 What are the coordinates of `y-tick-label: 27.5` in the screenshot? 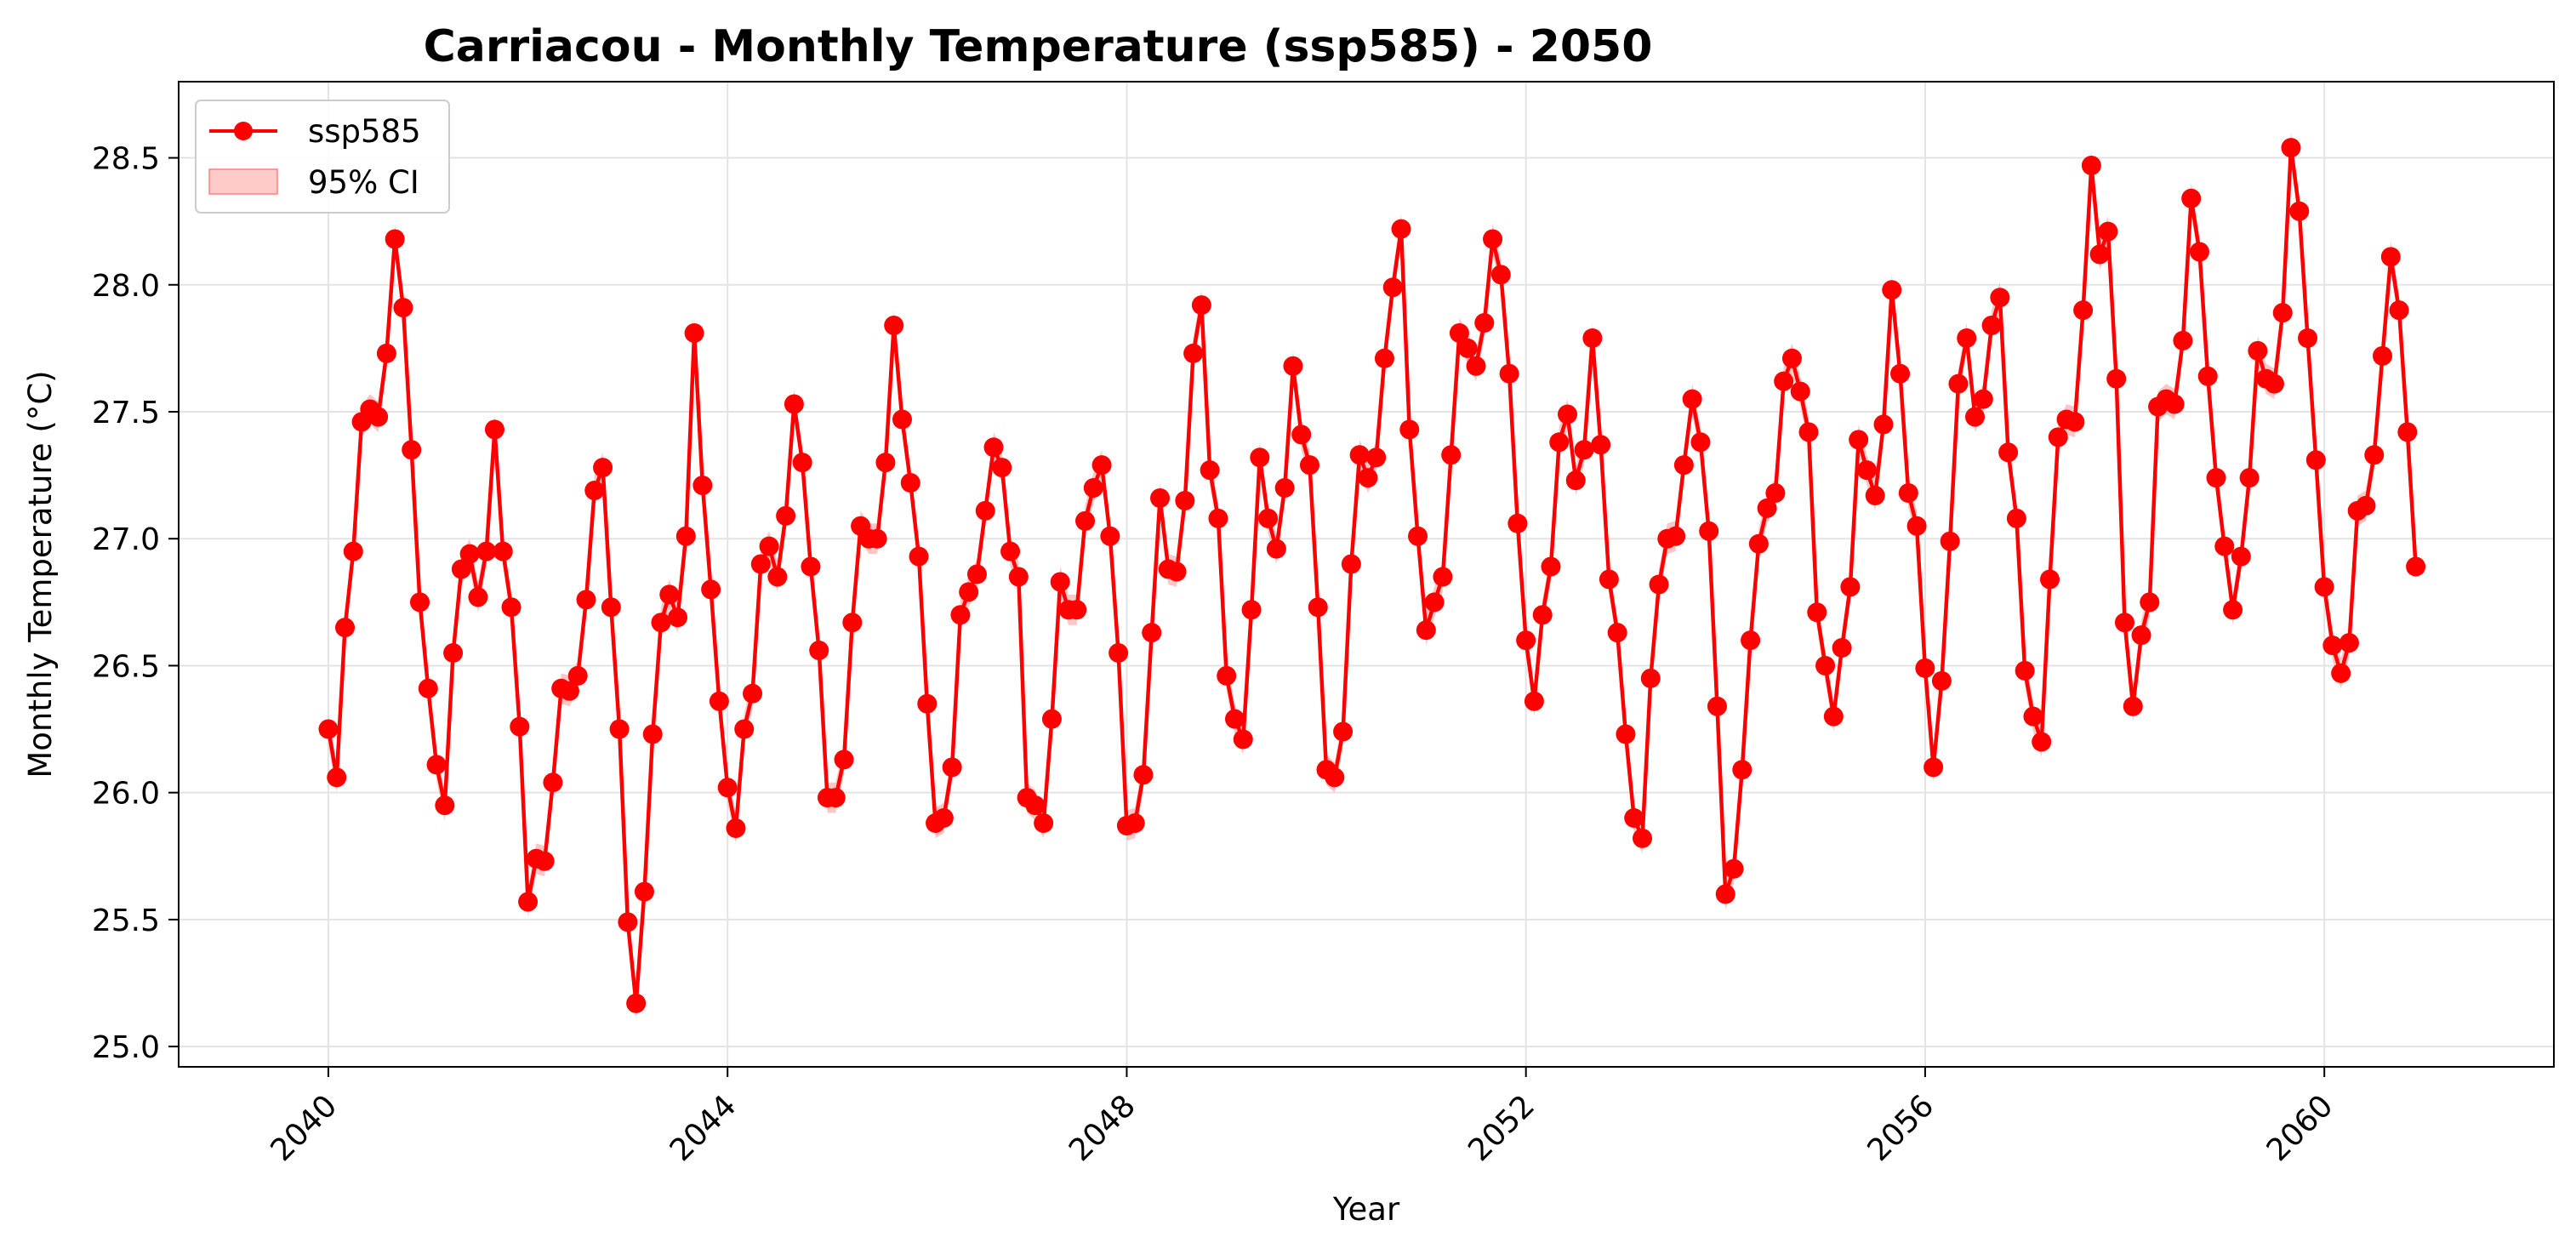 It's located at (126, 413).